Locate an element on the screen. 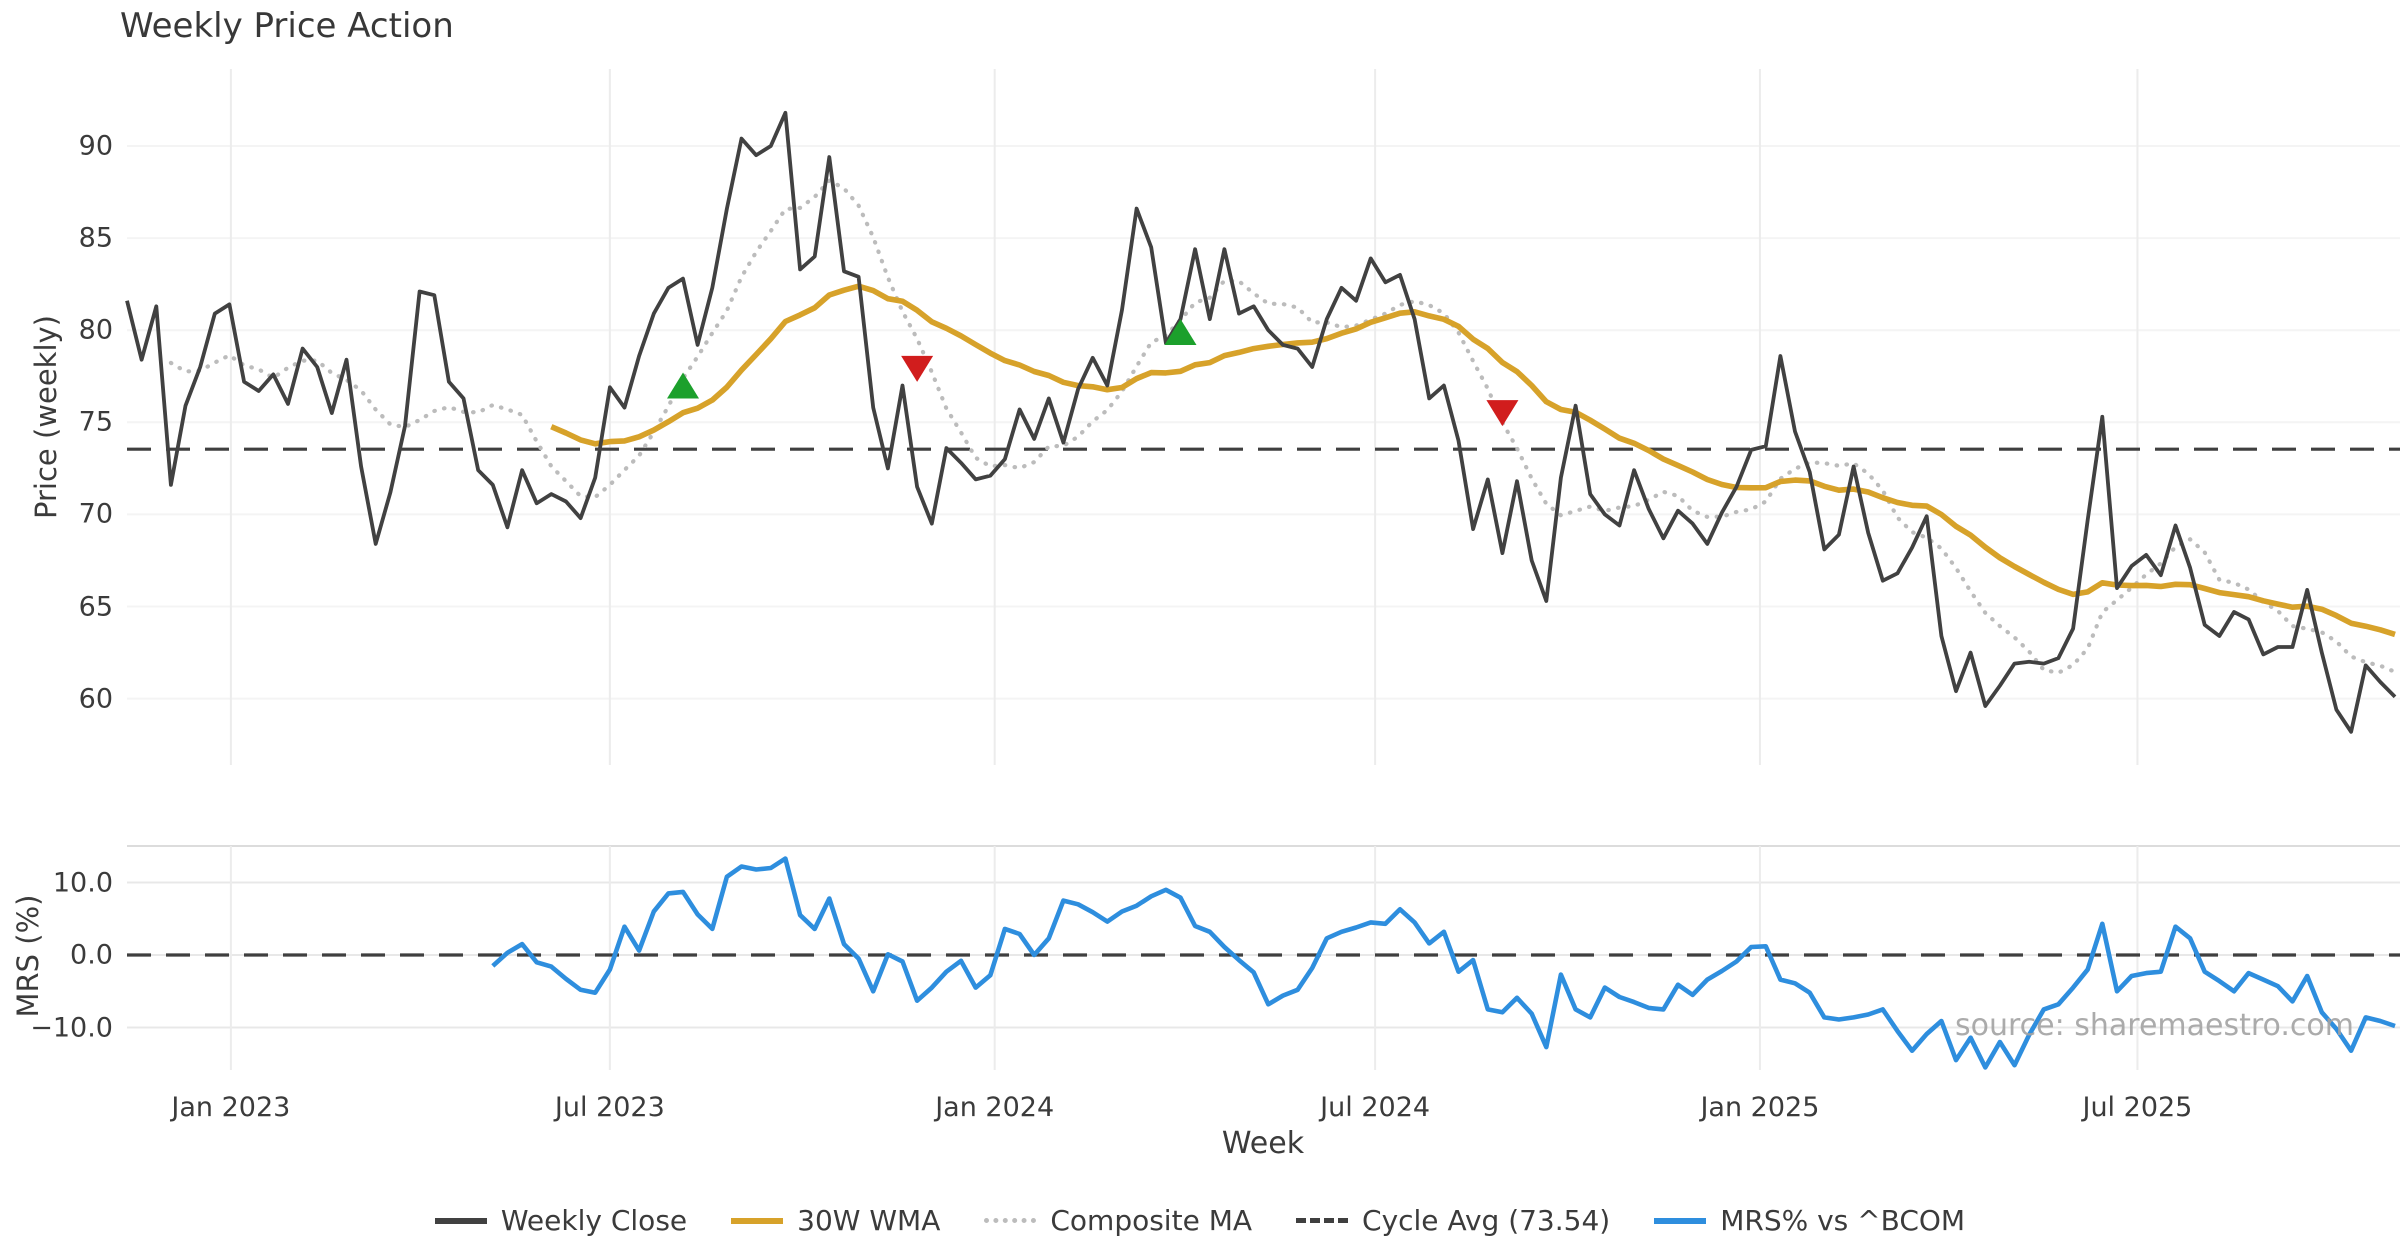 The width and height of the screenshot is (2400, 1260). legend-item: Weekly Close is located at coordinates (561, 1220).